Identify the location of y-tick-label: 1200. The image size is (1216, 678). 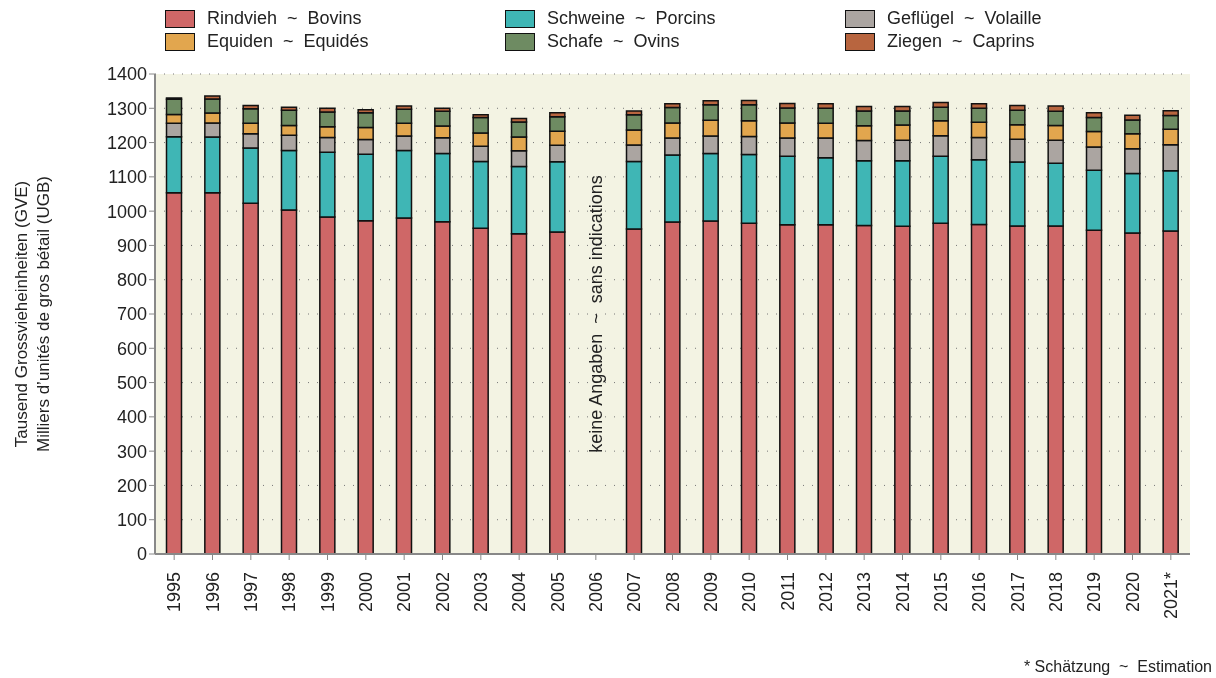
(126, 142).